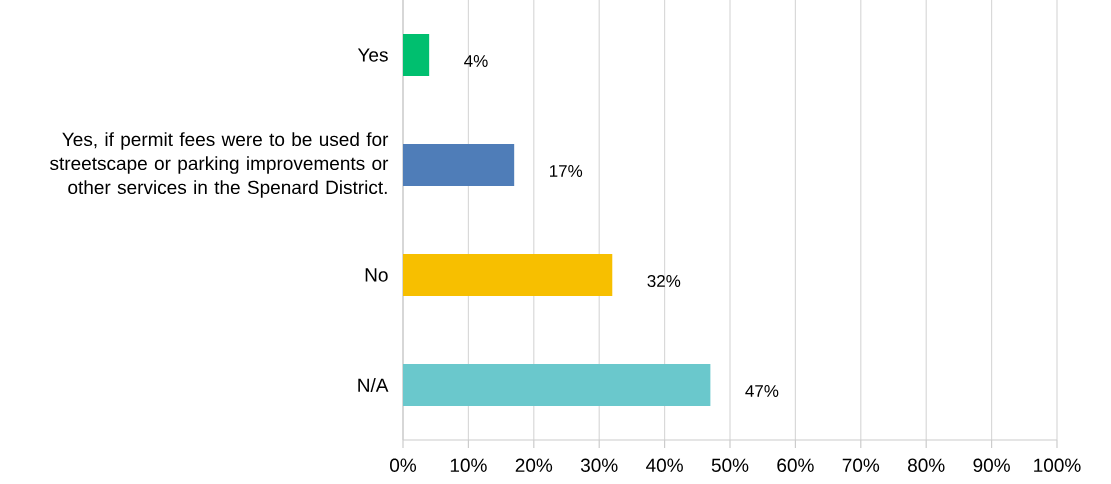  What do you see at coordinates (1057, 465) in the screenshot?
I see `x-tick-label: 100%` at bounding box center [1057, 465].